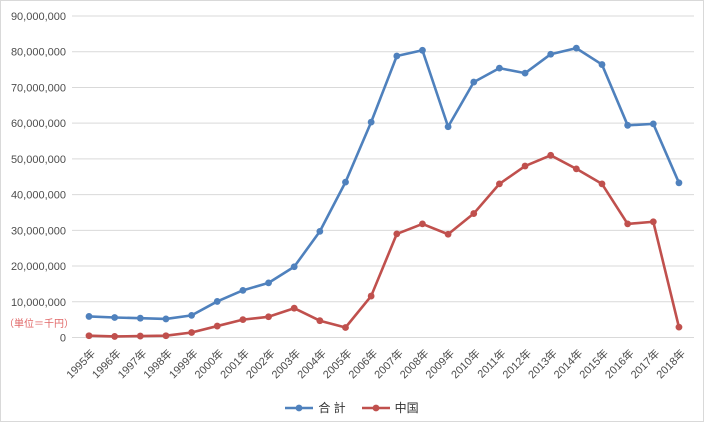  Describe the element at coordinates (38, 267) in the screenshot. I see `y-tick-label: 20,000,000` at that location.